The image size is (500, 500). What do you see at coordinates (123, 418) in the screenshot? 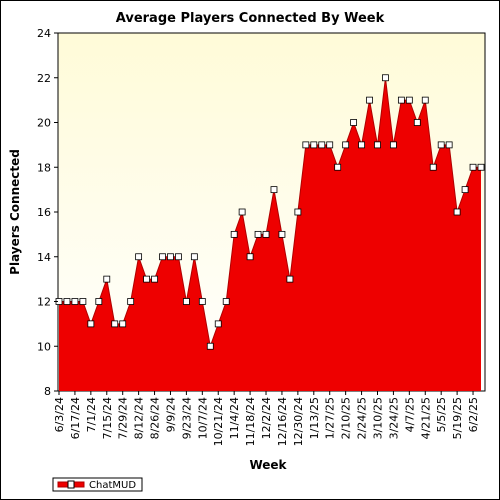
I see `x-tick-label: 7/29/24` at bounding box center [123, 418].